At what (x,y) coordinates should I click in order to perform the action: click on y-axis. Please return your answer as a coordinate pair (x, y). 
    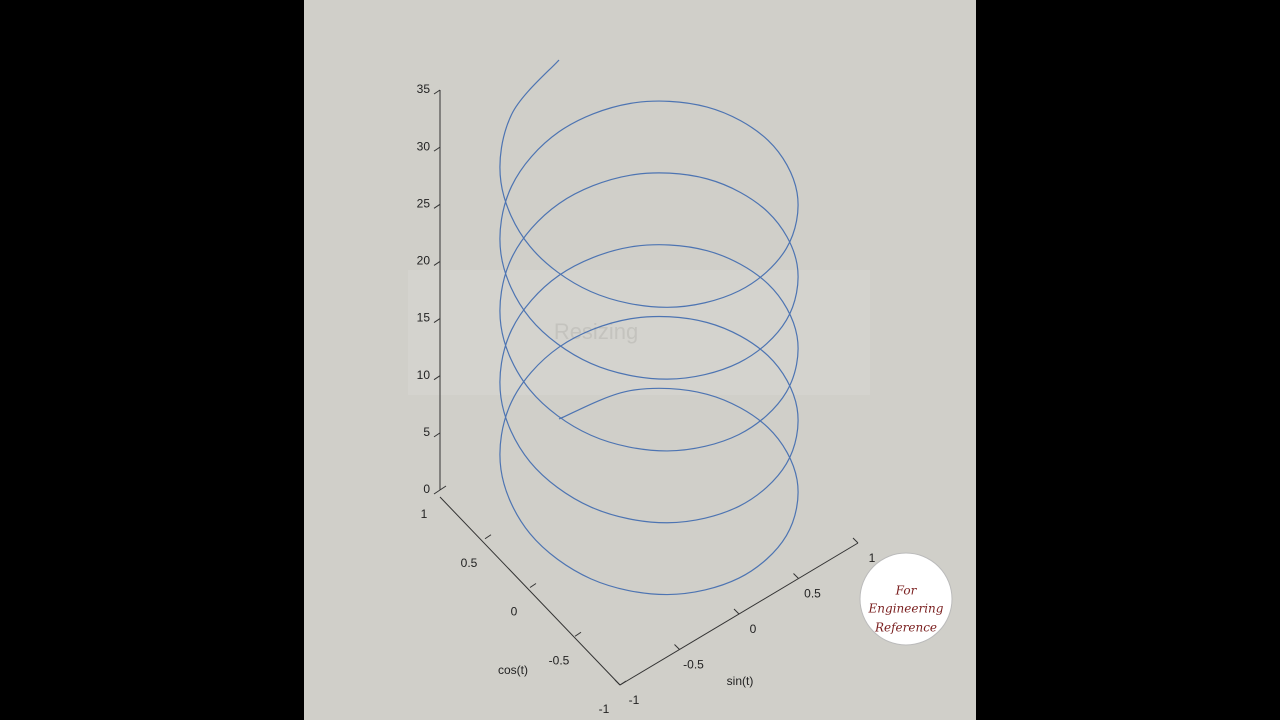
    Looking at the image, I should click on (530, 591).